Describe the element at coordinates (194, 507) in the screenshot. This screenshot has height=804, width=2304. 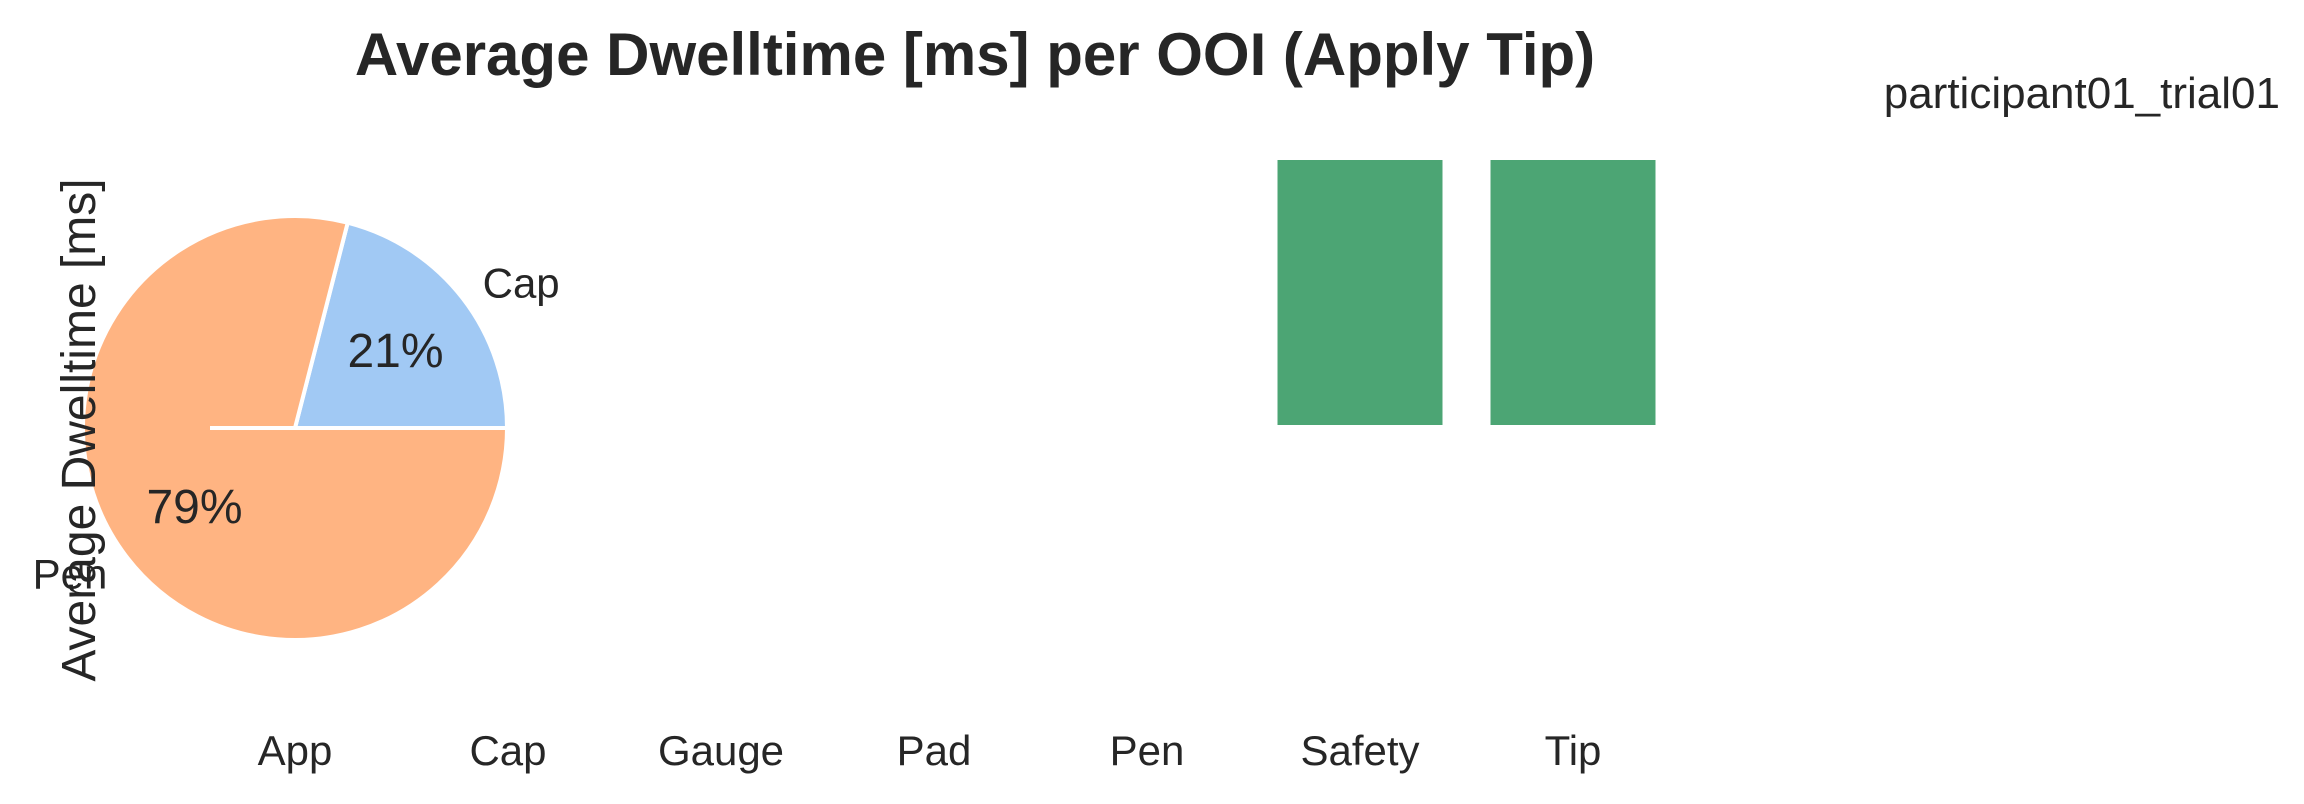
I see `pie-percent-pen: 79%` at that location.